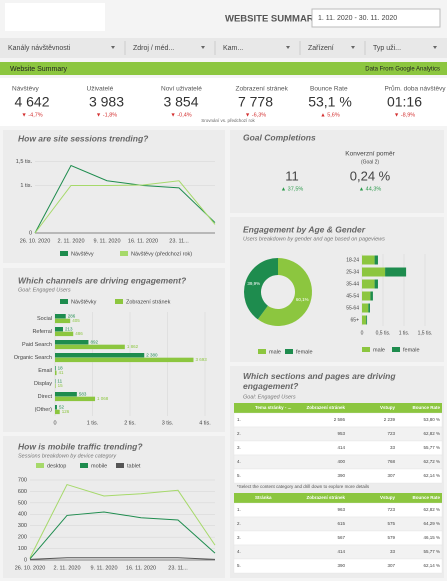 Image resolution: width=447 pixels, height=586 pixels. Describe the element at coordinates (321, 48) in the screenshot. I see `filter: Zařízení` at that location.